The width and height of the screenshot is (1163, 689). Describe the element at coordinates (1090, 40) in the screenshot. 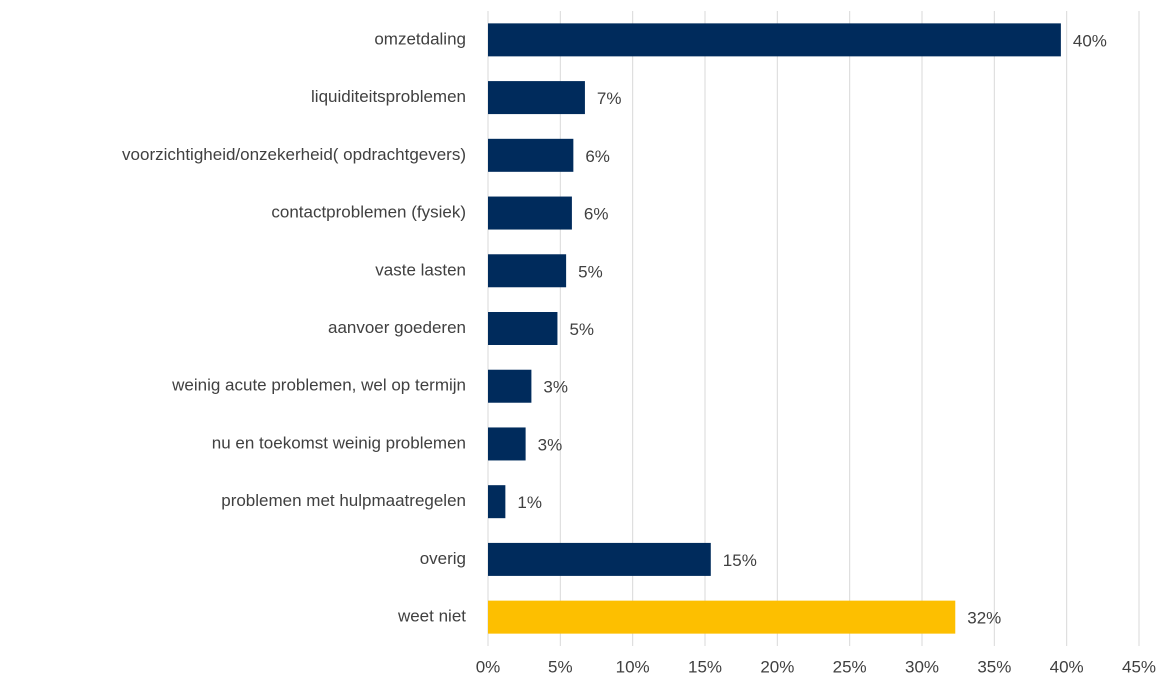

I see `value-label: 40%` at that location.